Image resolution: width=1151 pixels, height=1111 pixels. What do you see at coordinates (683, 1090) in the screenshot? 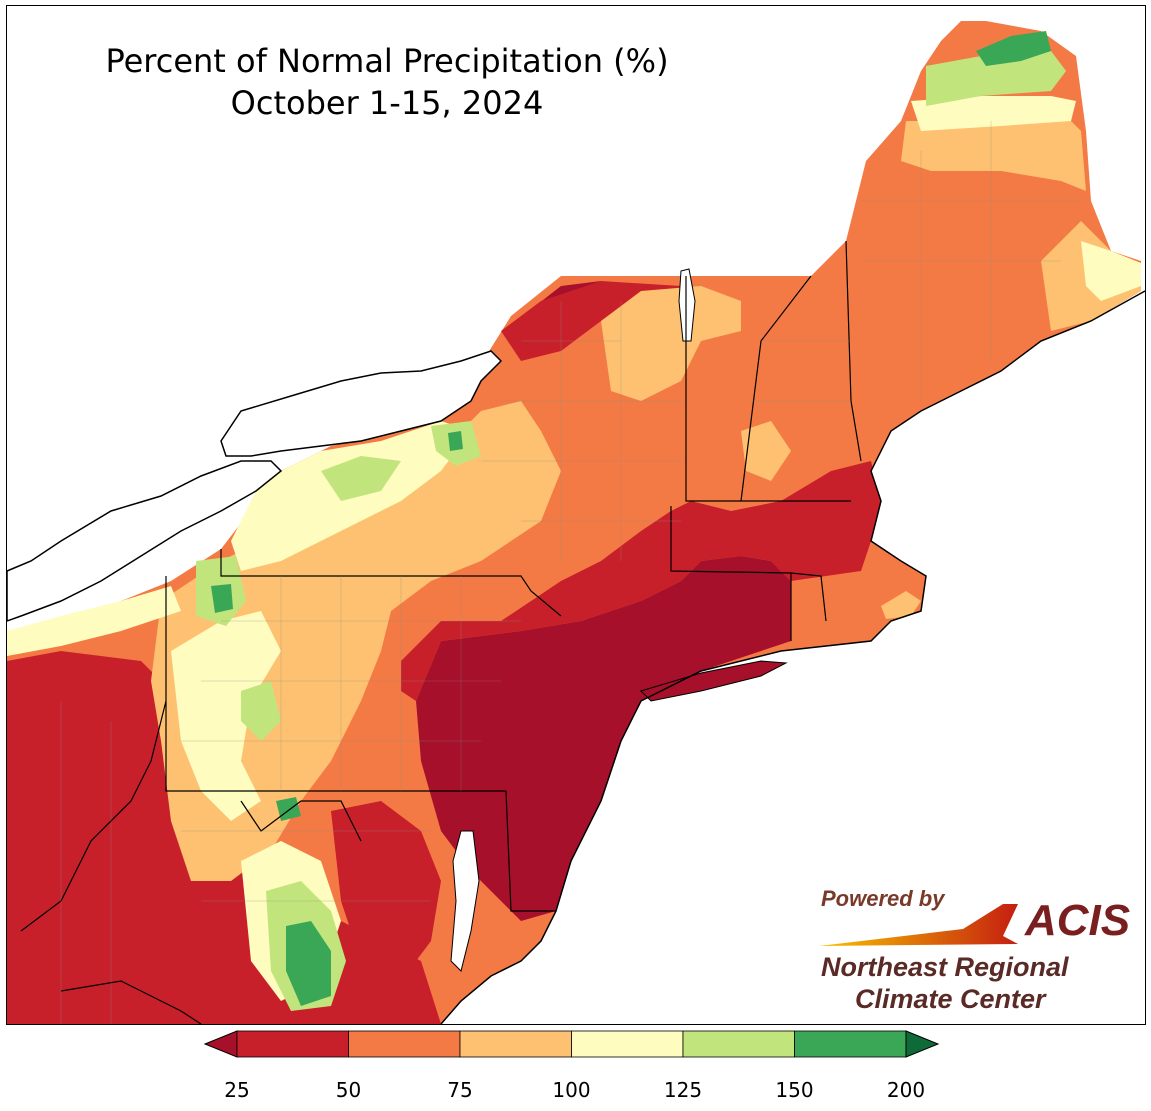
I see `legend-tick-label: 125` at bounding box center [683, 1090].